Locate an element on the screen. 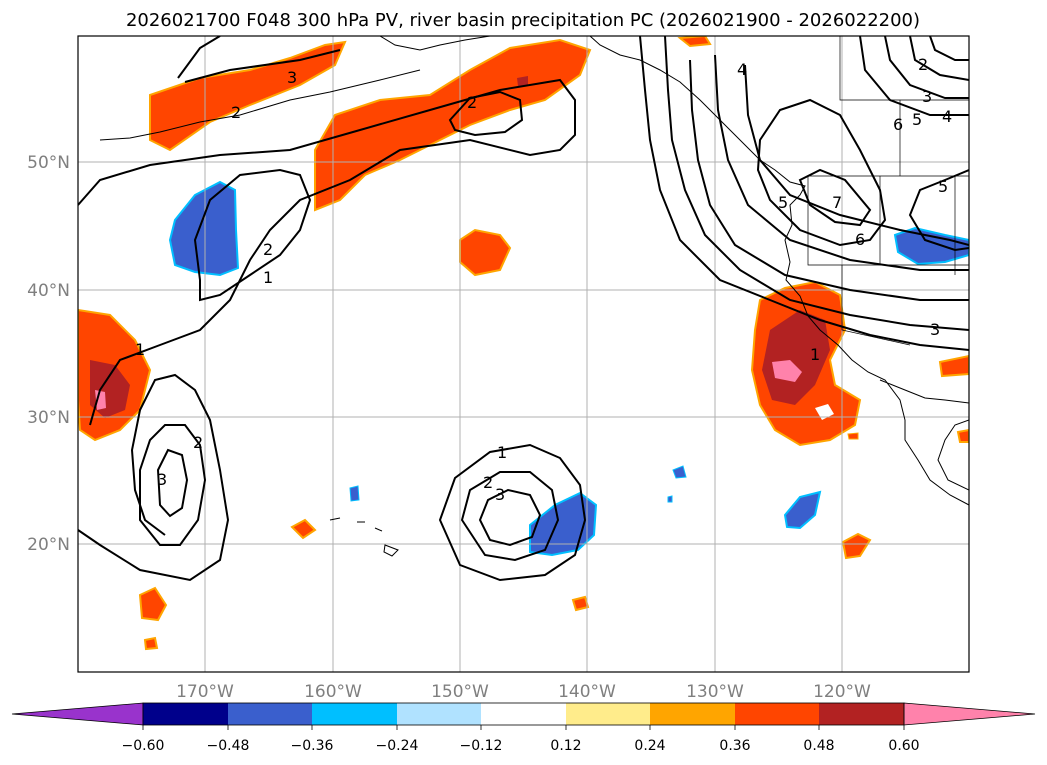 Image resolution: width=1047 pixels, height=765 pixels. state-lines is located at coordinates (888, 261).